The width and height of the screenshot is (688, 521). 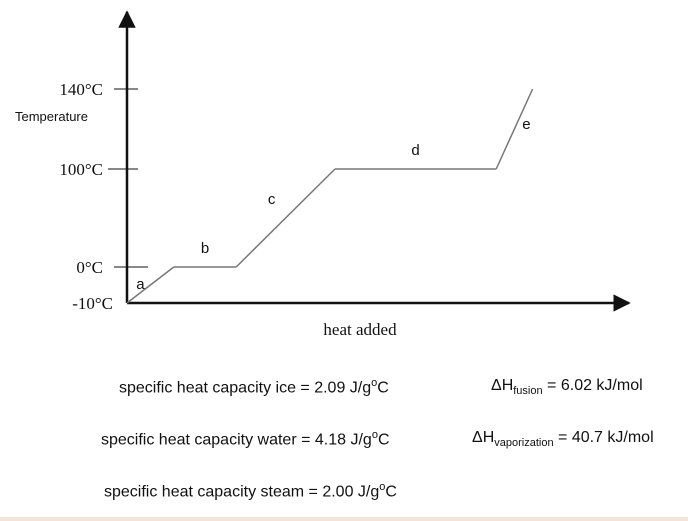 I want to click on bottom-border-strip, so click(x=344, y=519).